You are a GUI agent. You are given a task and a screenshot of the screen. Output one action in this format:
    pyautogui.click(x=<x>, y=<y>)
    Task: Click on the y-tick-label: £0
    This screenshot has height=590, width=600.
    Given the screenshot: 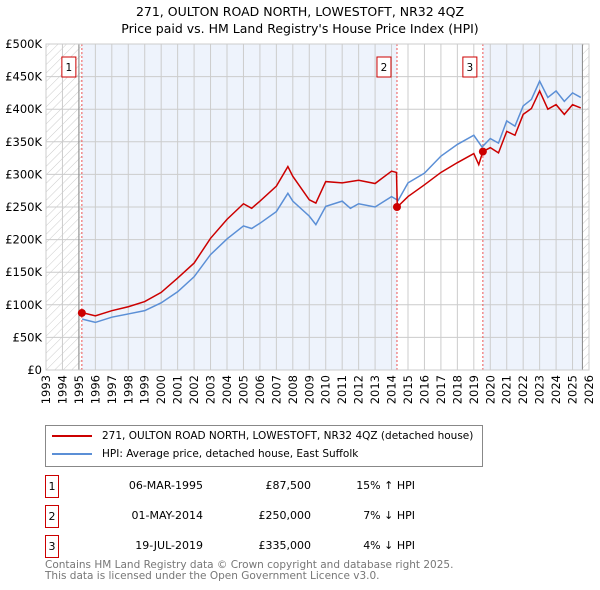 What is the action you would take?
    pyautogui.click(x=34, y=370)
    